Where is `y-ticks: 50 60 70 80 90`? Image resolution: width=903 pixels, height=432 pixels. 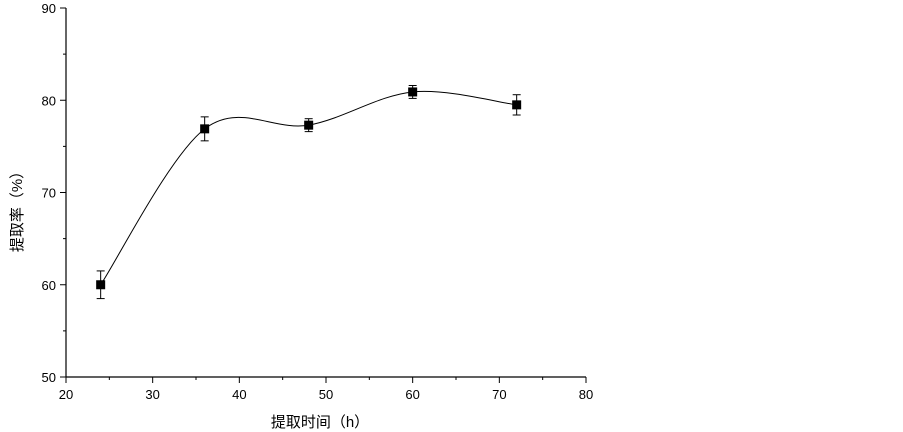 y-ticks: 50 60 70 80 90 is located at coordinates (54, 193).